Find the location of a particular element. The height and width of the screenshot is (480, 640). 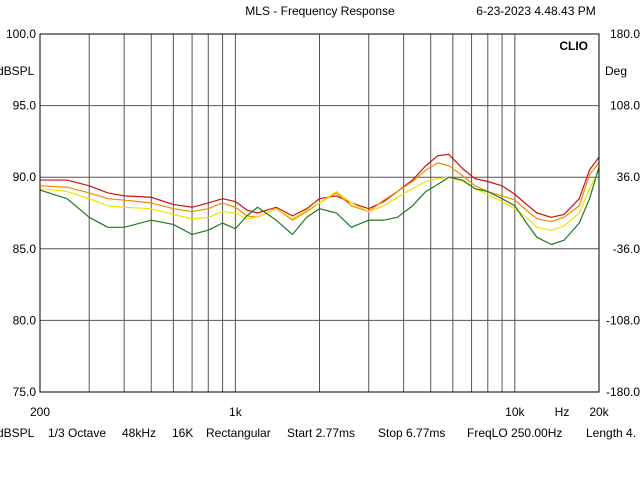

x-tick-label: 10k is located at coordinates (515, 412).